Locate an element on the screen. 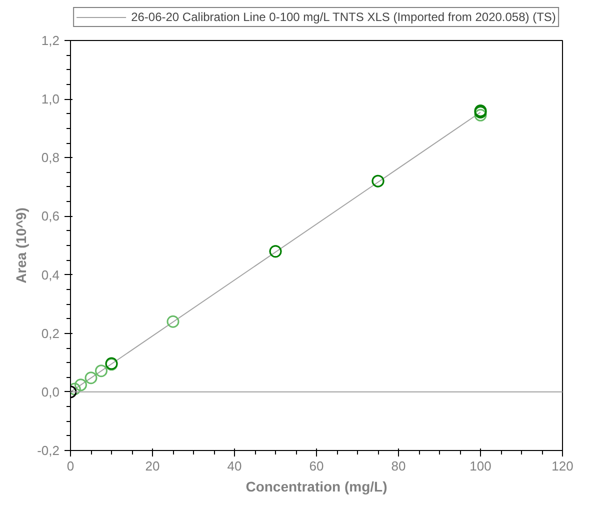  x-tick-label: 20 is located at coordinates (152, 466).